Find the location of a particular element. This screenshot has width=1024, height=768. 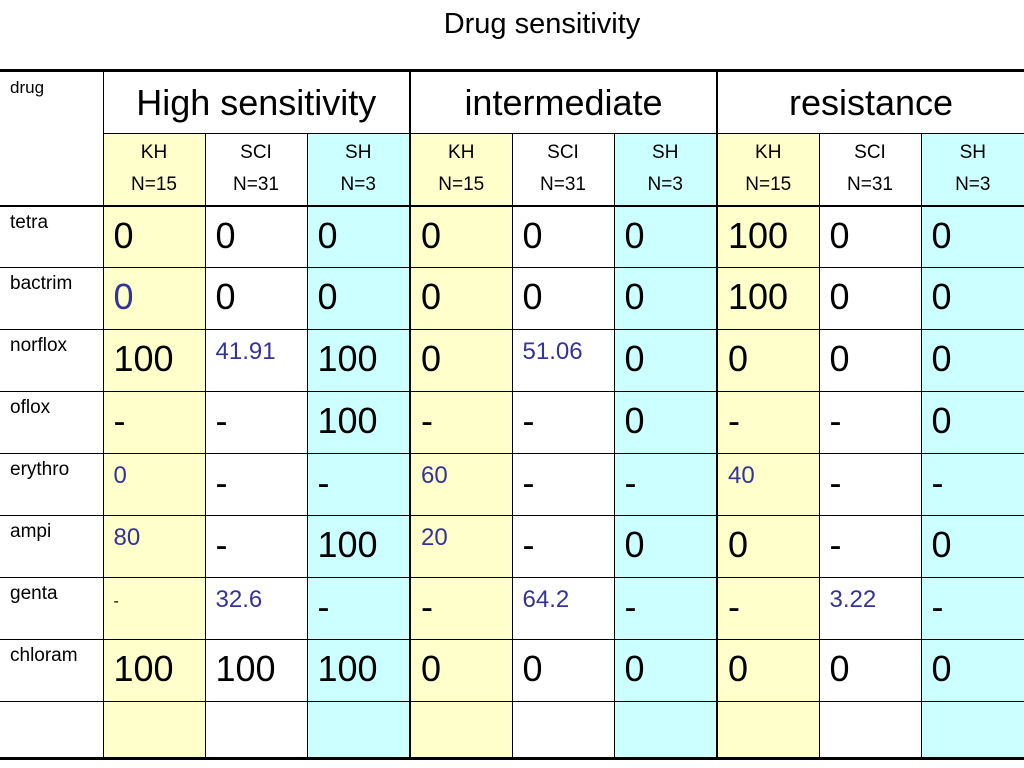

group-header-resistance: resistance is located at coordinates (869, 101).